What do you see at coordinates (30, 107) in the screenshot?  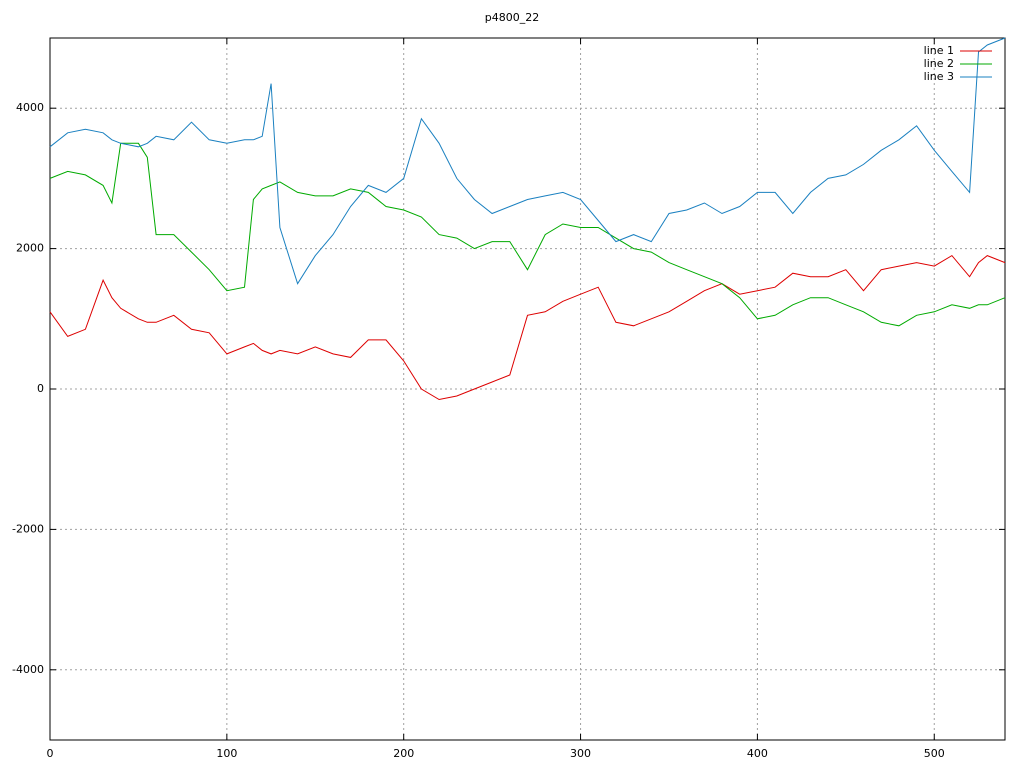 I see `y-tick-label: 4000` at bounding box center [30, 107].